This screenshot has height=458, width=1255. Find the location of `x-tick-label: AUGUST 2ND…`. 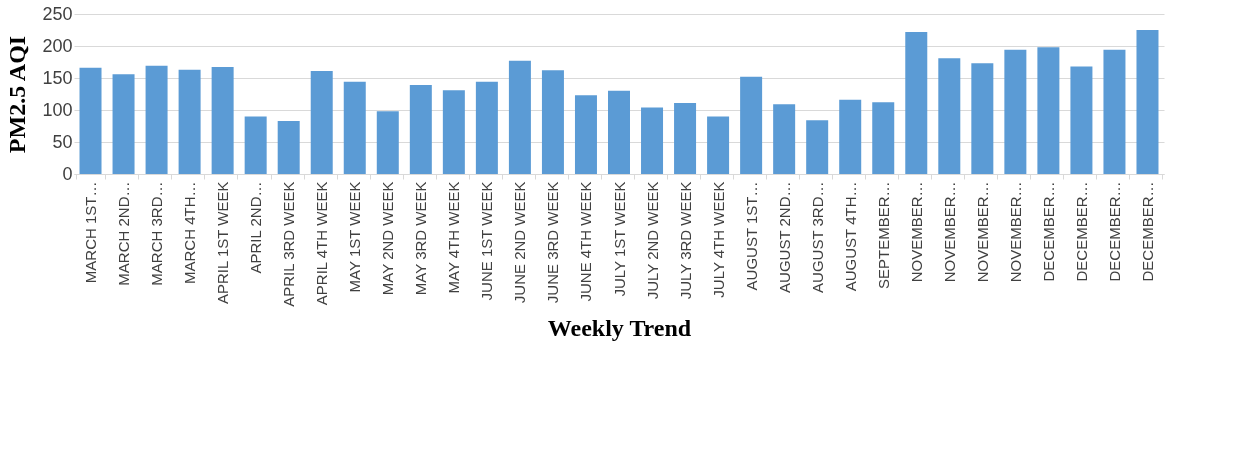

x-tick-label: AUGUST 2ND… is located at coordinates (784, 237).